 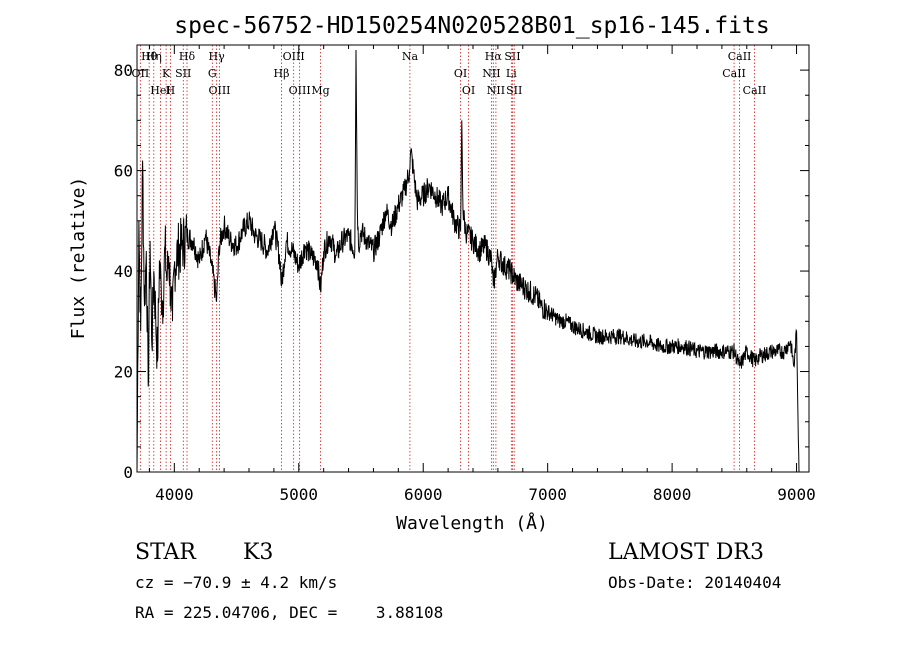 I want to click on y-tick-label: 20, so click(x=123, y=372).